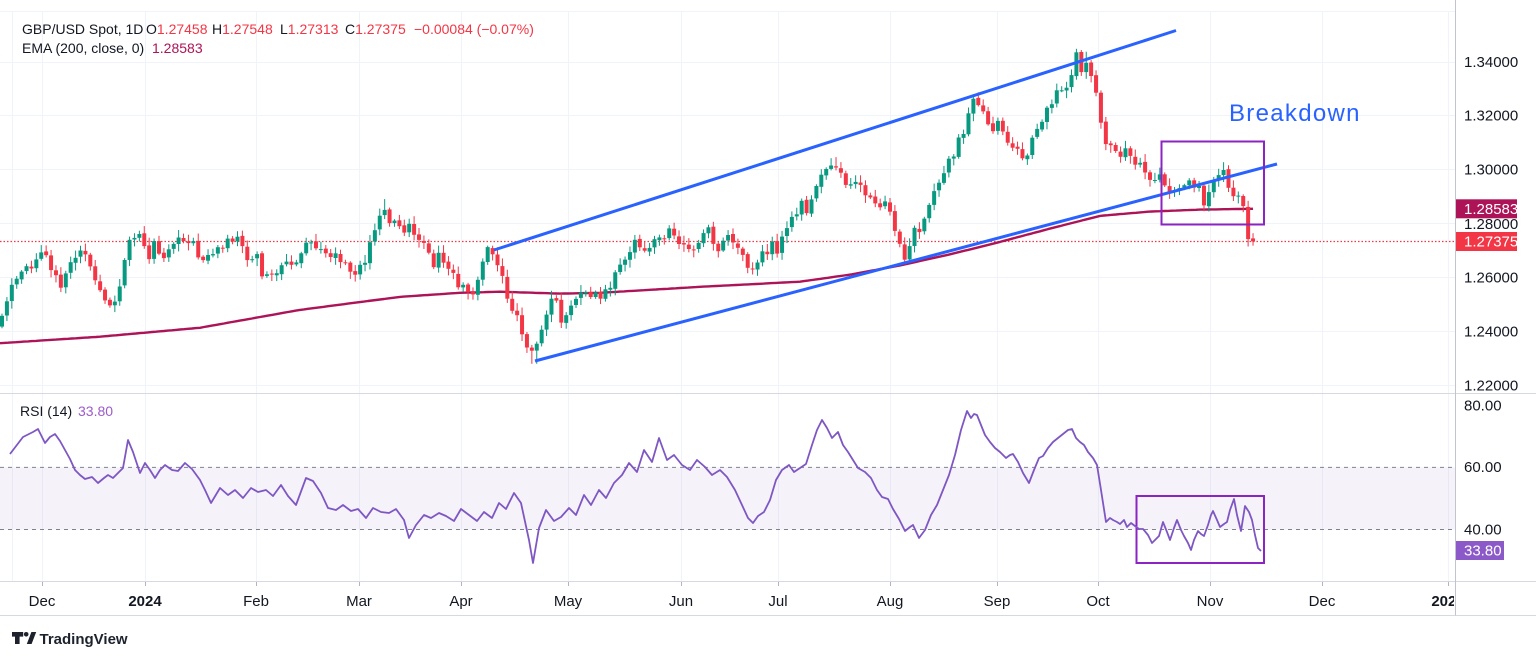  Describe the element at coordinates (777, 601) in the screenshot. I see `svg-text: Jul` at that location.